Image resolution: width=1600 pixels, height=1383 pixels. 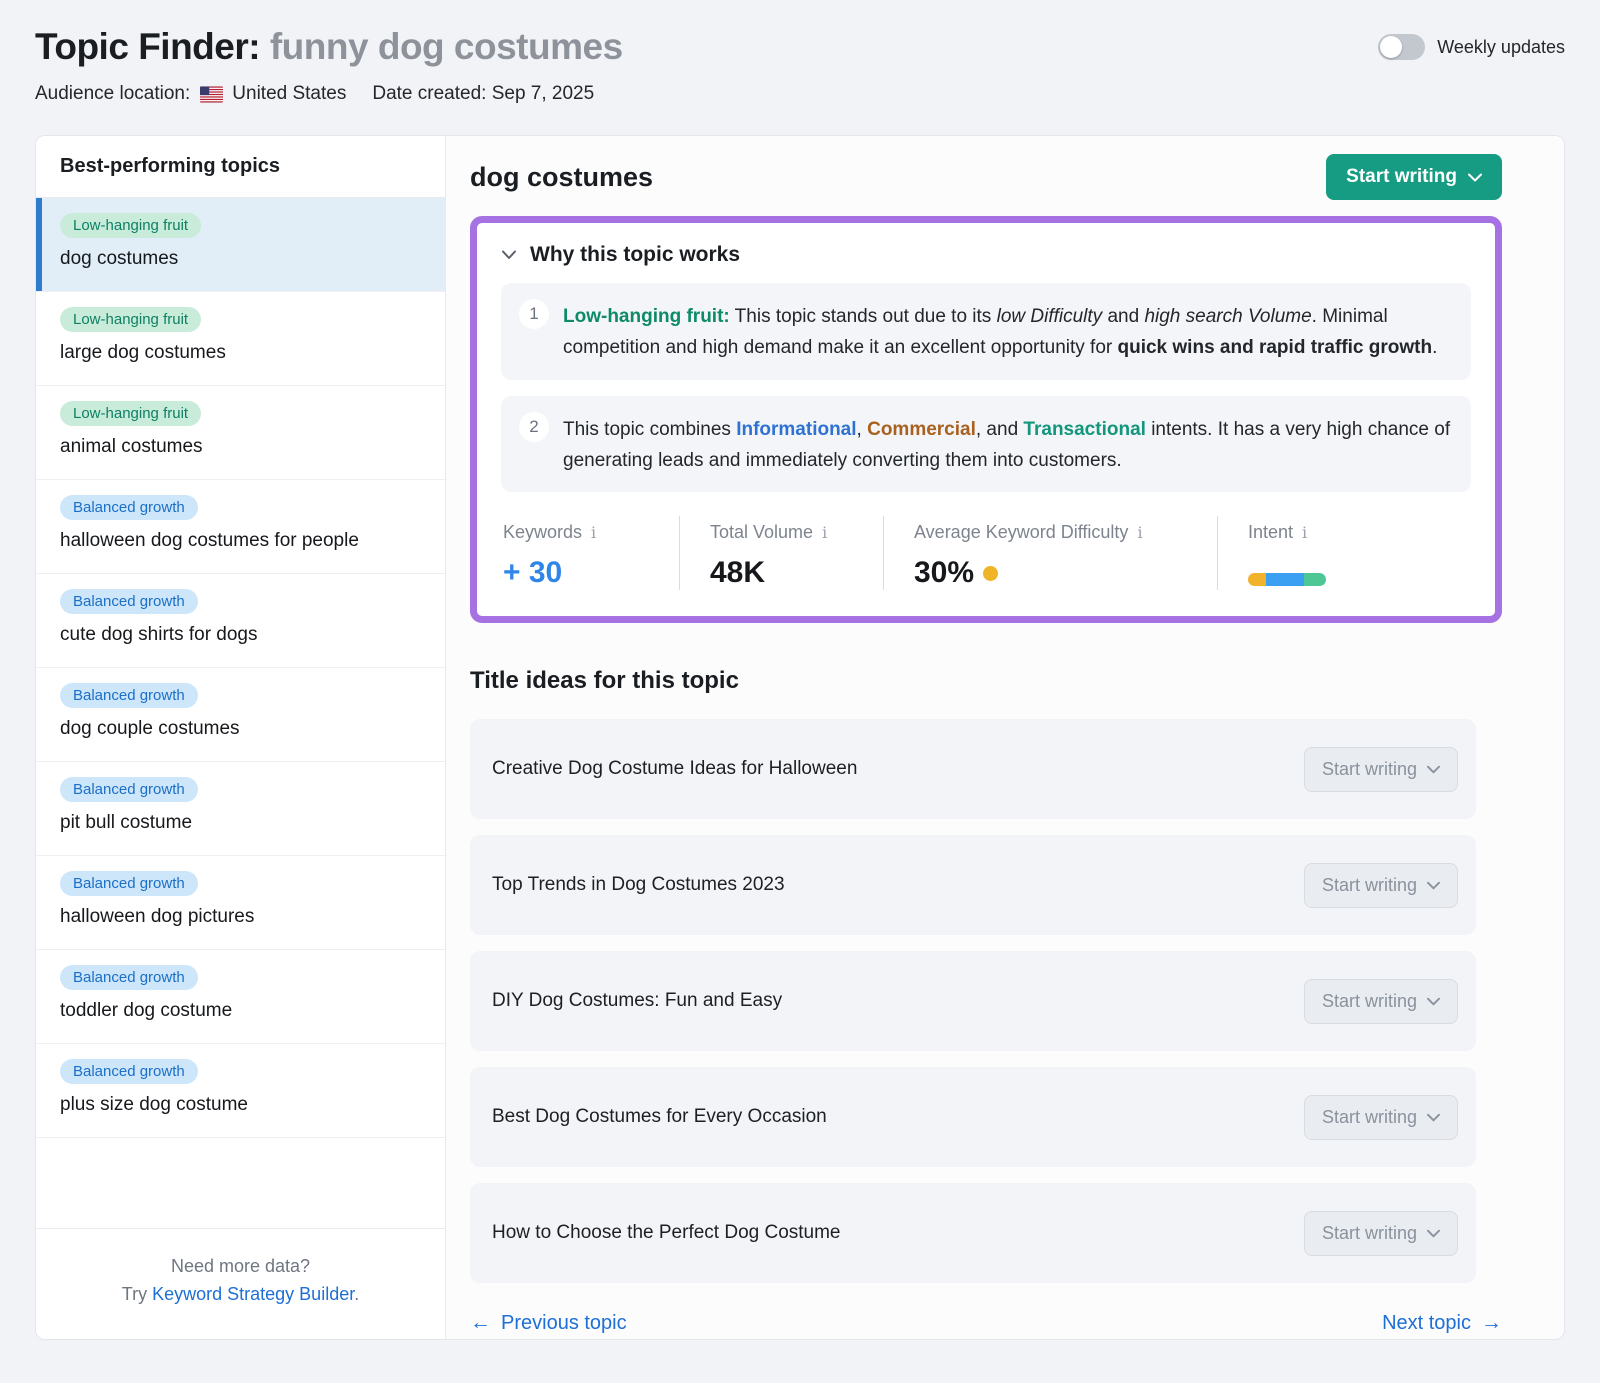 I want to click on sidebar-item-cute-dog-shirts-for-dogs: Balanced growth cute dog shirts for dogs, so click(x=240, y=621).